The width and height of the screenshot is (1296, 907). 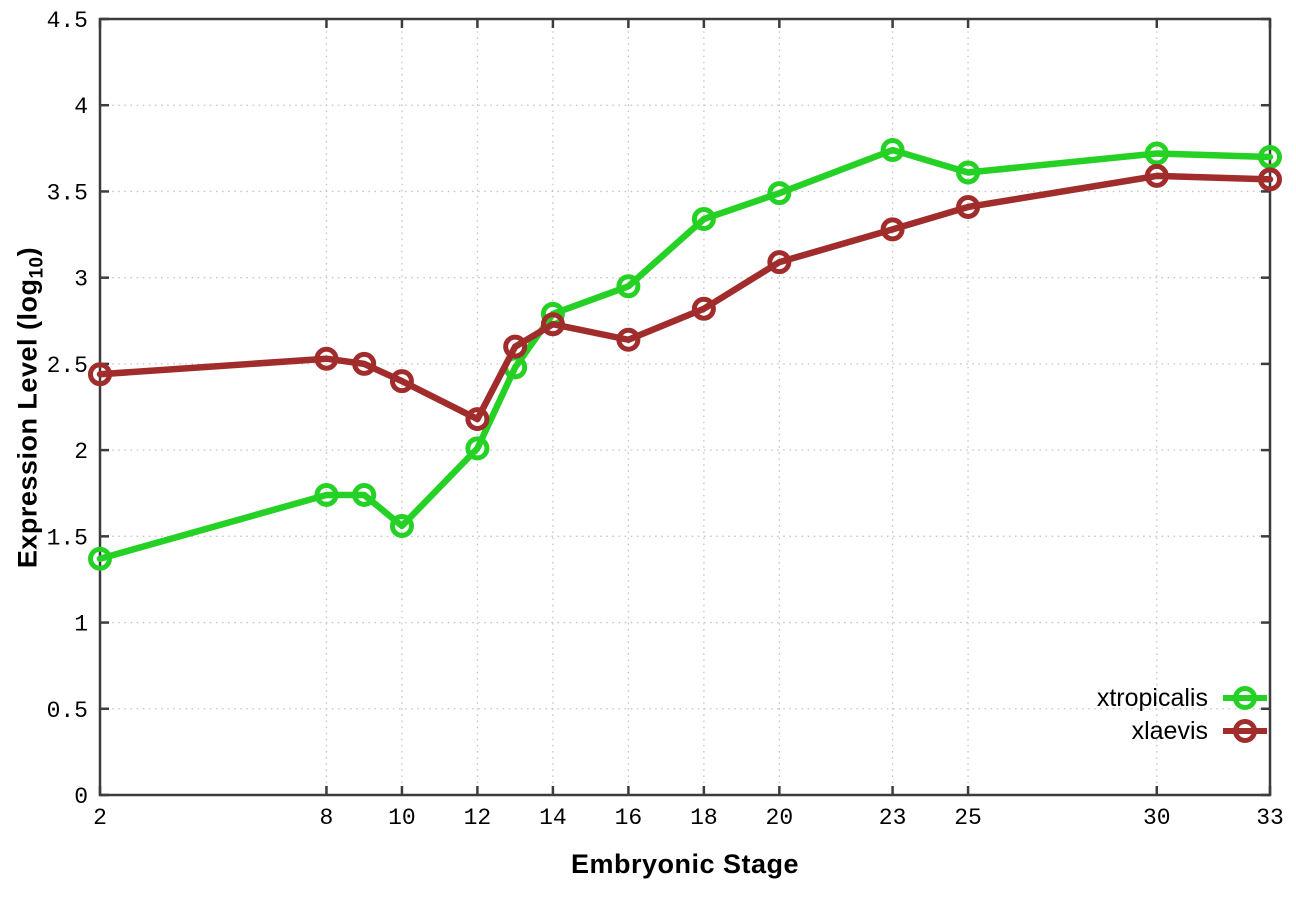 What do you see at coordinates (67, 538) in the screenshot?
I see `y-tick-label: 1.5` at bounding box center [67, 538].